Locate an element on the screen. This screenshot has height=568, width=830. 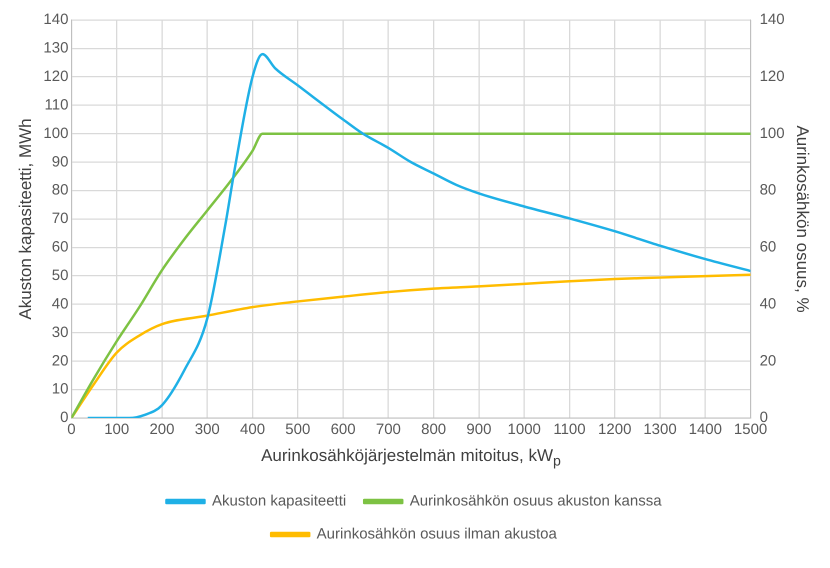
x-tick-label: 1300 is located at coordinates (660, 429).